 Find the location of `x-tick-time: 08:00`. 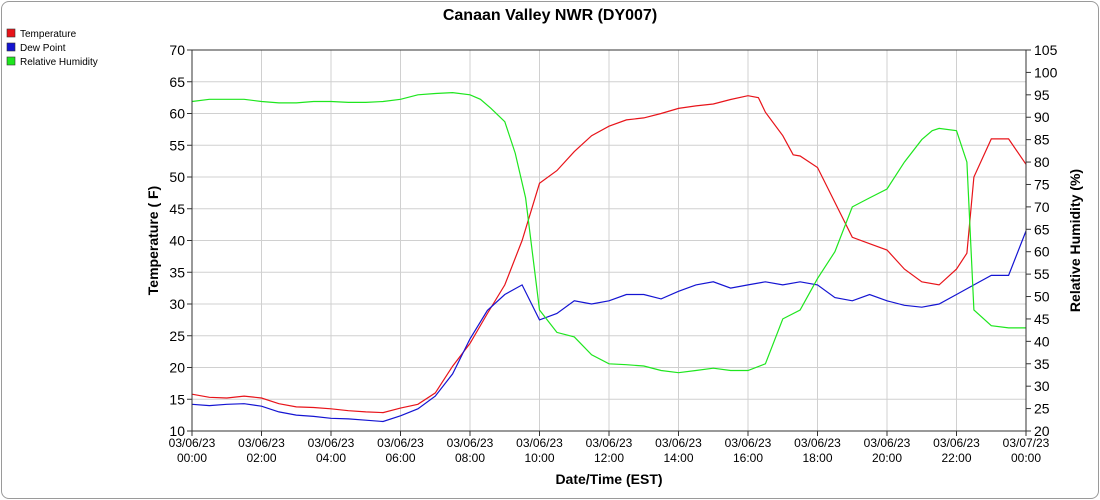

x-tick-time: 08:00 is located at coordinates (470, 458).